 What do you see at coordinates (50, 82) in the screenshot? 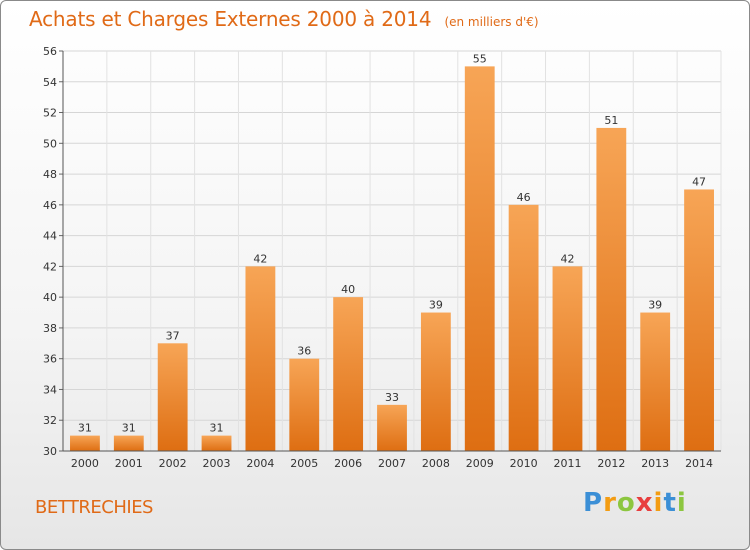
I see `y-tick-label: 54` at bounding box center [50, 82].